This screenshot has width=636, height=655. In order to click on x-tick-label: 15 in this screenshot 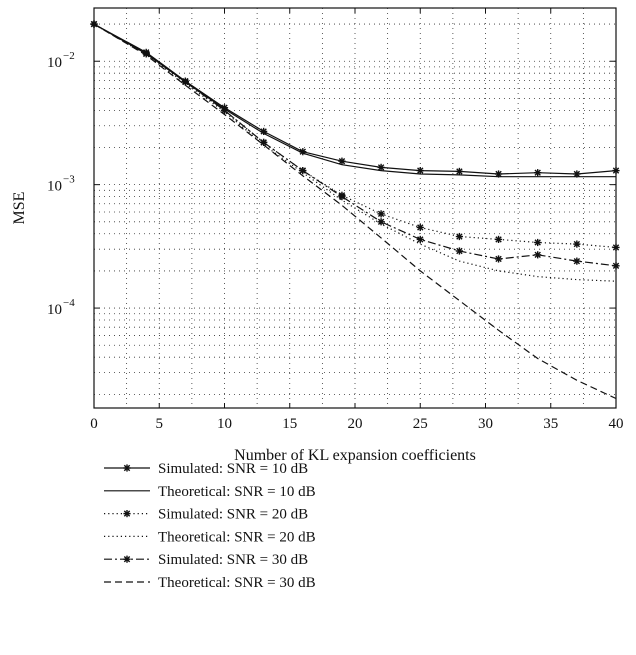, I will do `click(289, 424)`.